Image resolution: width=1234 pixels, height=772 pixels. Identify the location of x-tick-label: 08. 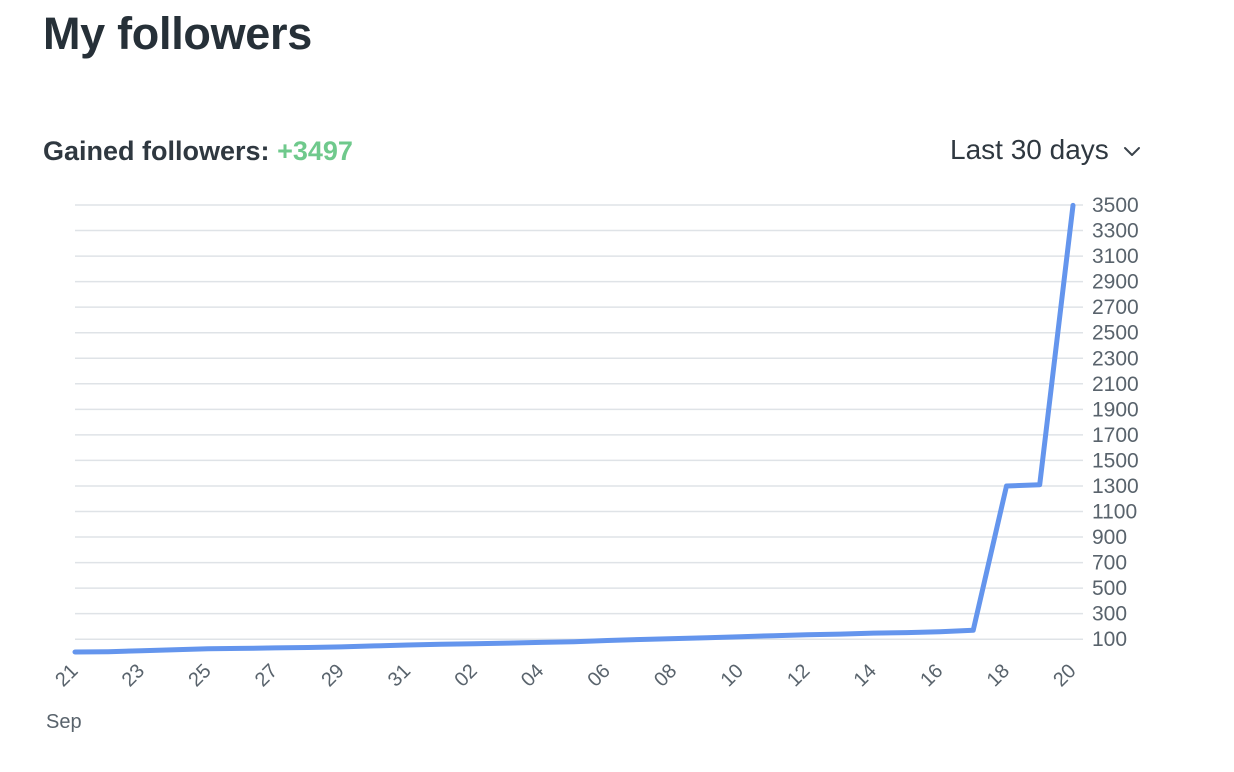
(665, 675).